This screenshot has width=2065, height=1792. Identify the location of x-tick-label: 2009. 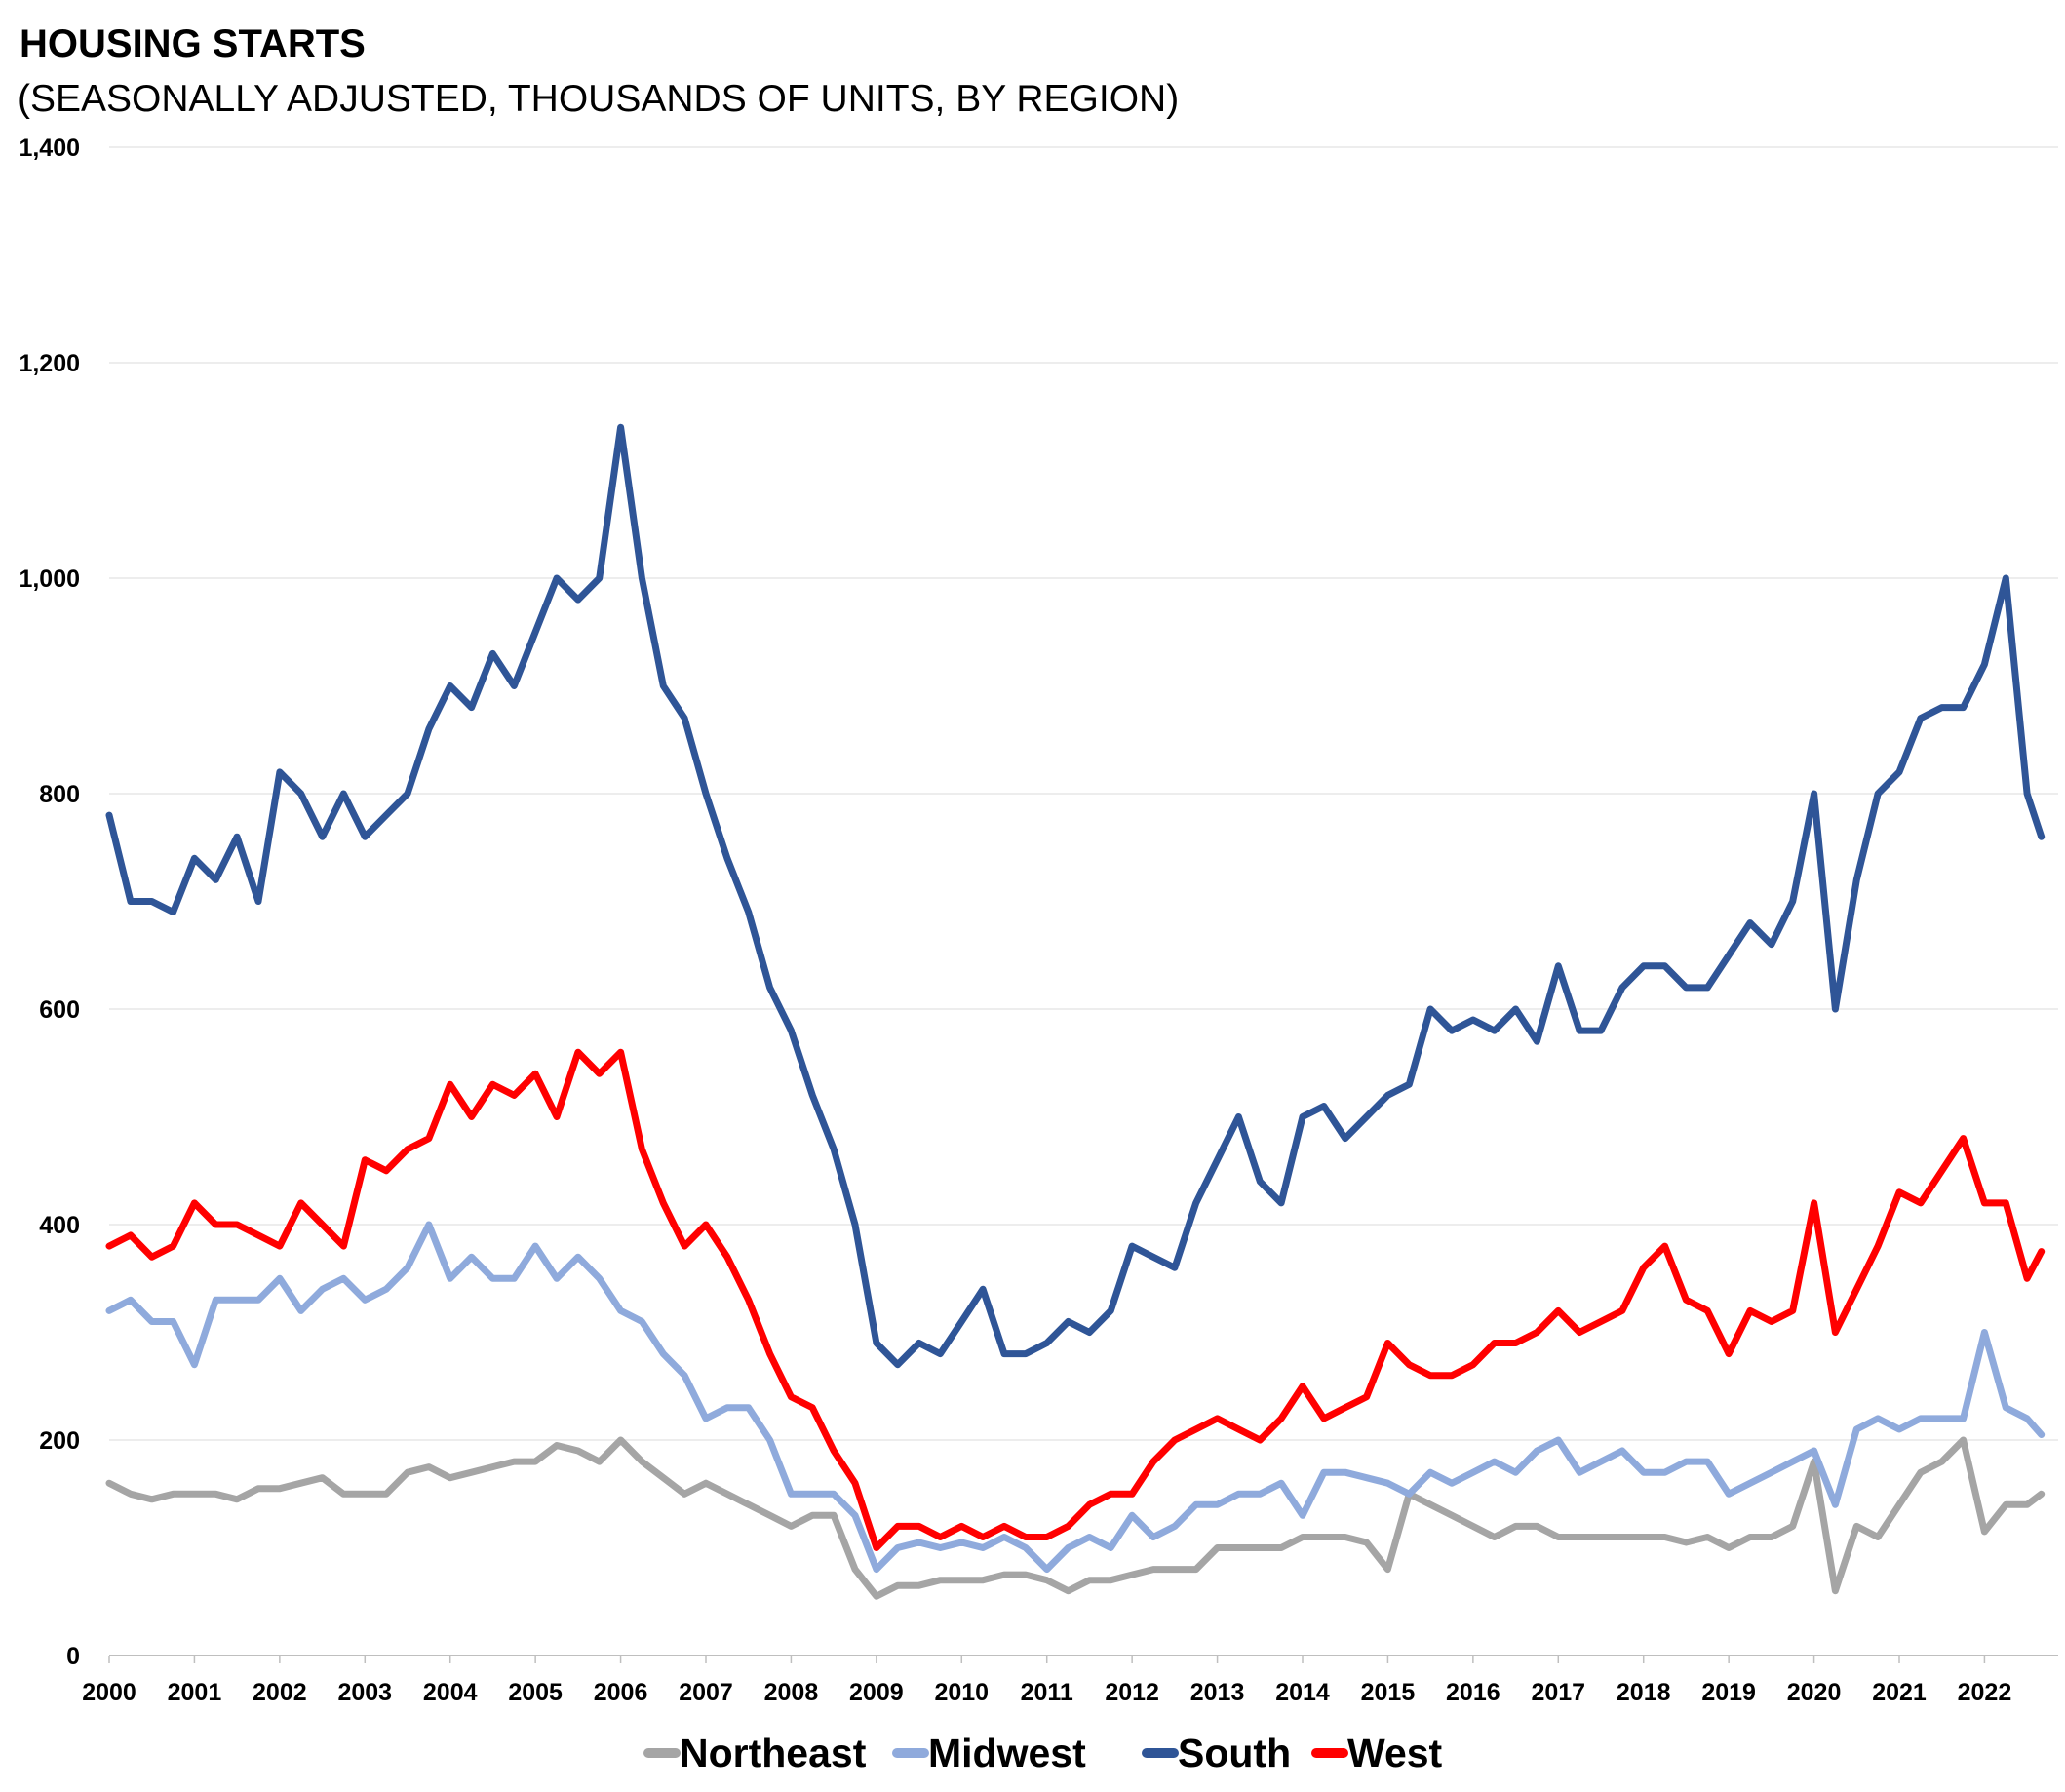
(876, 1692).